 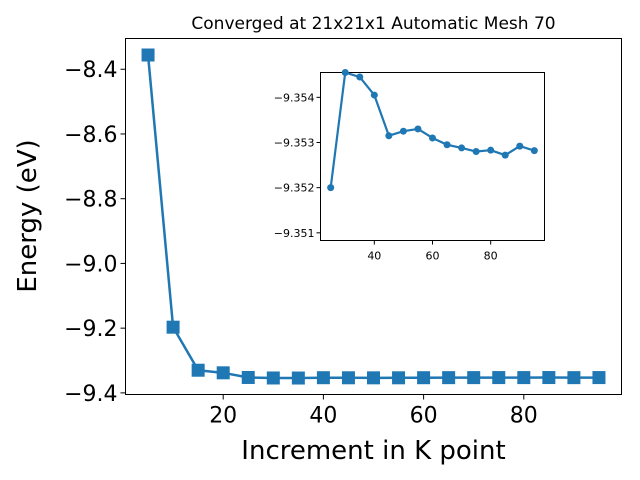 I want to click on inset-y-tick-label: −9.354, so click(x=294, y=97).